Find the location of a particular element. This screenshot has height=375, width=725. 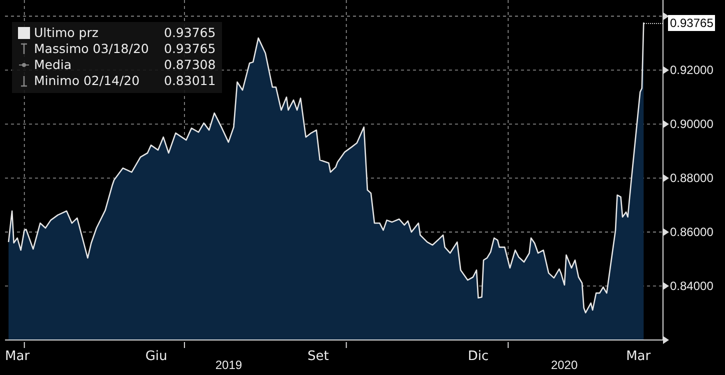

x-tick-label: Dic is located at coordinates (478, 356).